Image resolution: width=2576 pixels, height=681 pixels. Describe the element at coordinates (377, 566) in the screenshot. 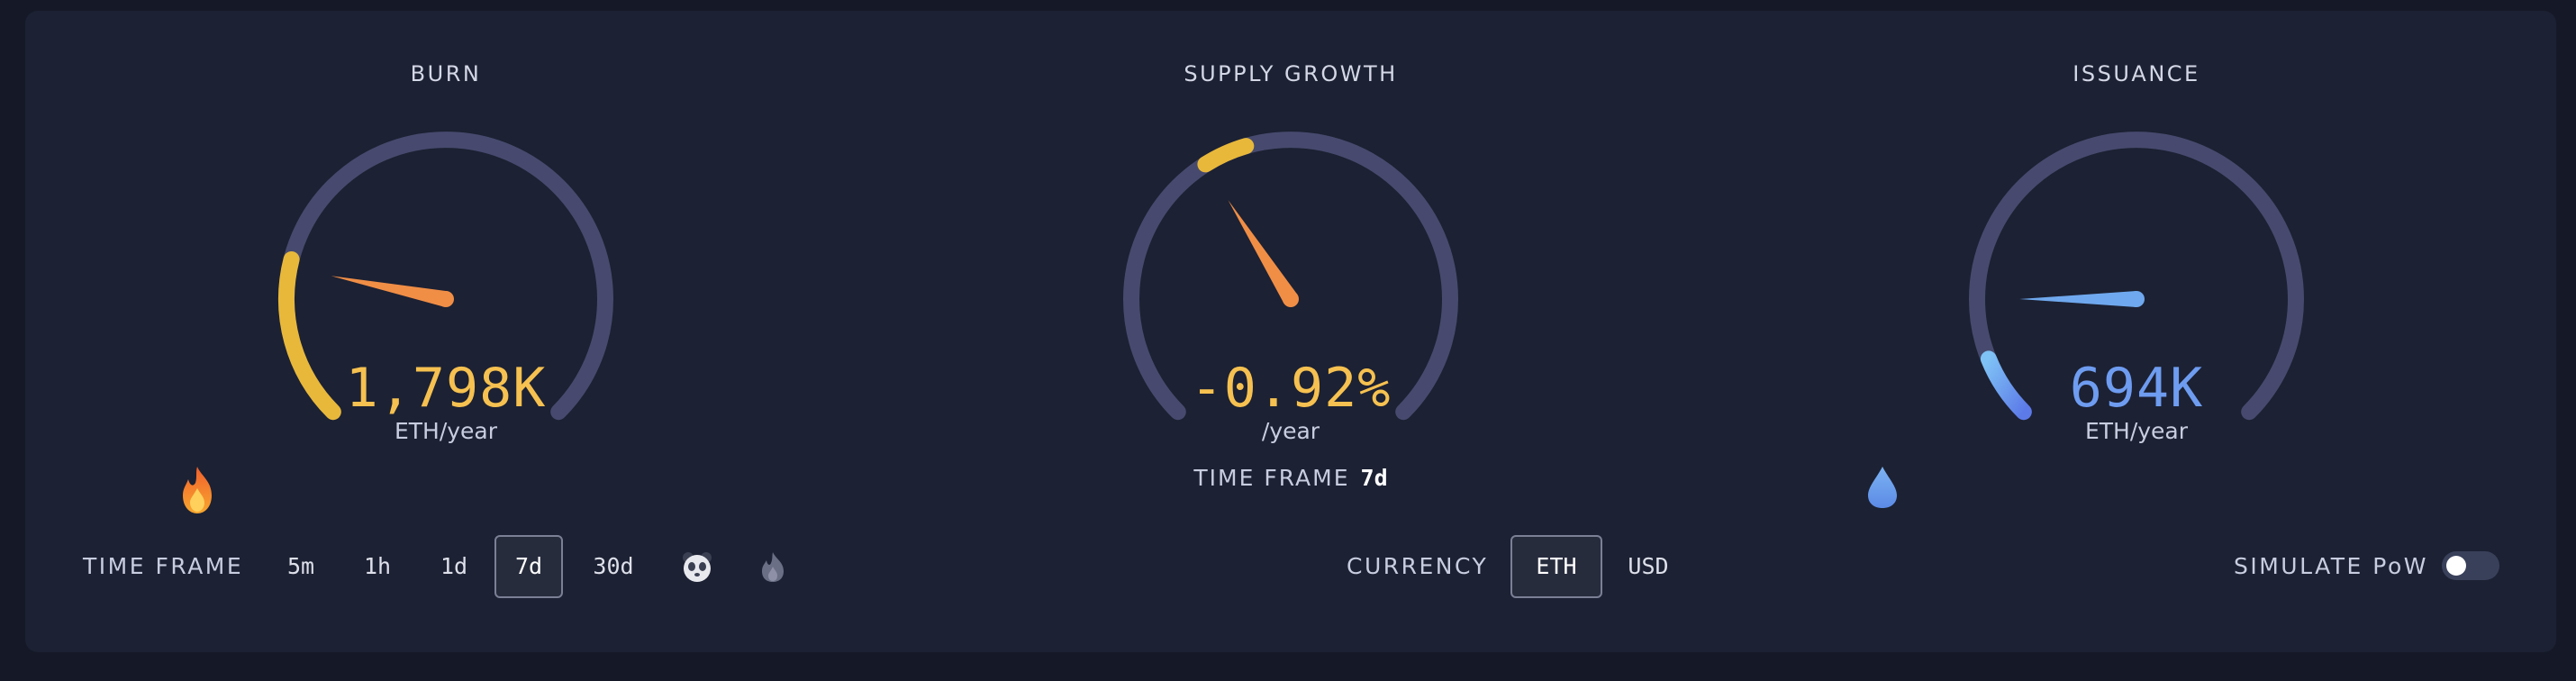

I see `time-frame-1h-button: 1h` at that location.